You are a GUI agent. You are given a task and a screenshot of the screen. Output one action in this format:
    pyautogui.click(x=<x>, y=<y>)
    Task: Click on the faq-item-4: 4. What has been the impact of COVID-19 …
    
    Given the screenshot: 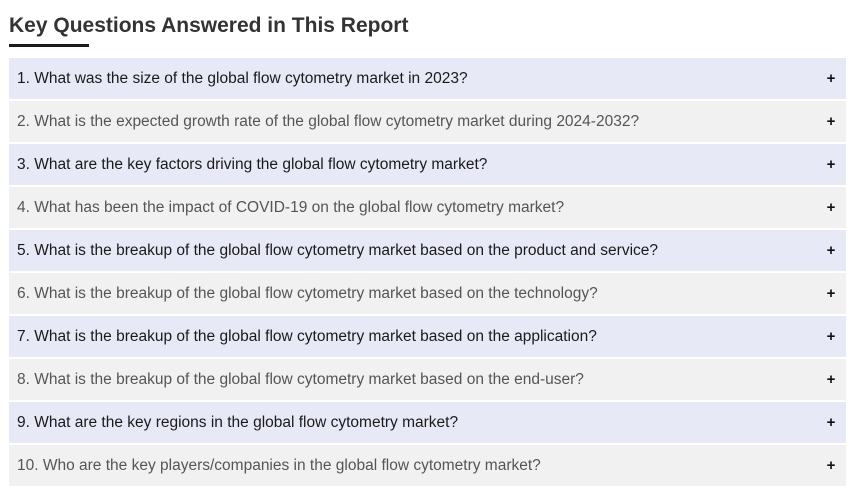 What is the action you would take?
    pyautogui.click(x=427, y=207)
    